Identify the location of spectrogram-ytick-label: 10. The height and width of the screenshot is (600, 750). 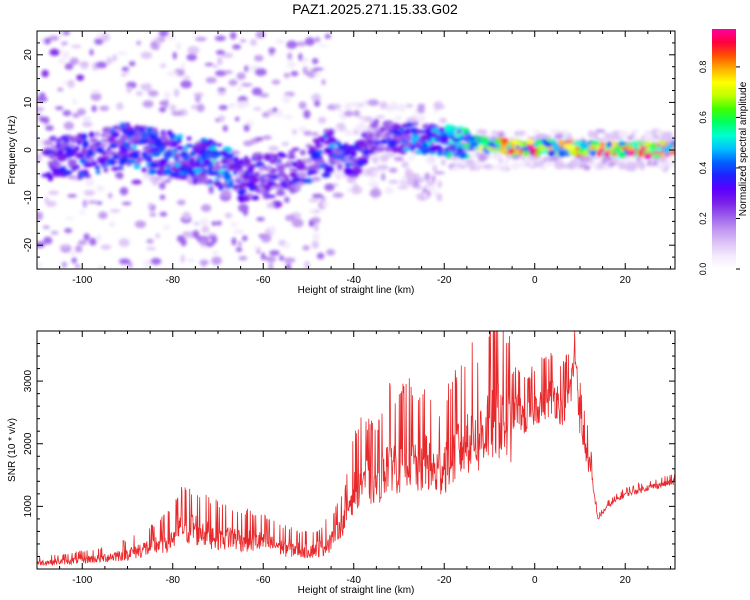
(28, 102).